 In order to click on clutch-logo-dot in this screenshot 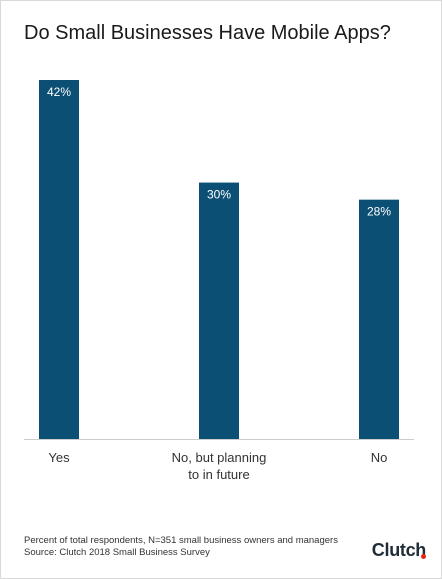, I will do `click(423, 556)`.